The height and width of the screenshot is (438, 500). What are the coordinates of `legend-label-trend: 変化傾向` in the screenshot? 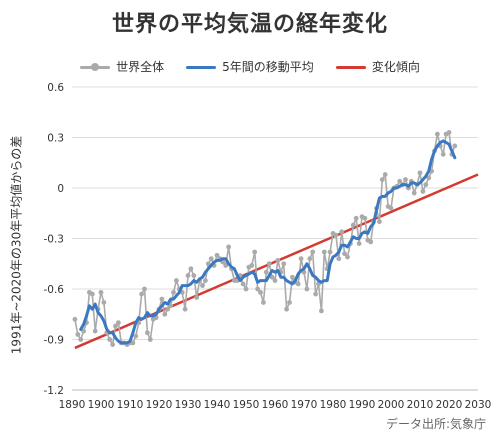 It's located at (395, 67).